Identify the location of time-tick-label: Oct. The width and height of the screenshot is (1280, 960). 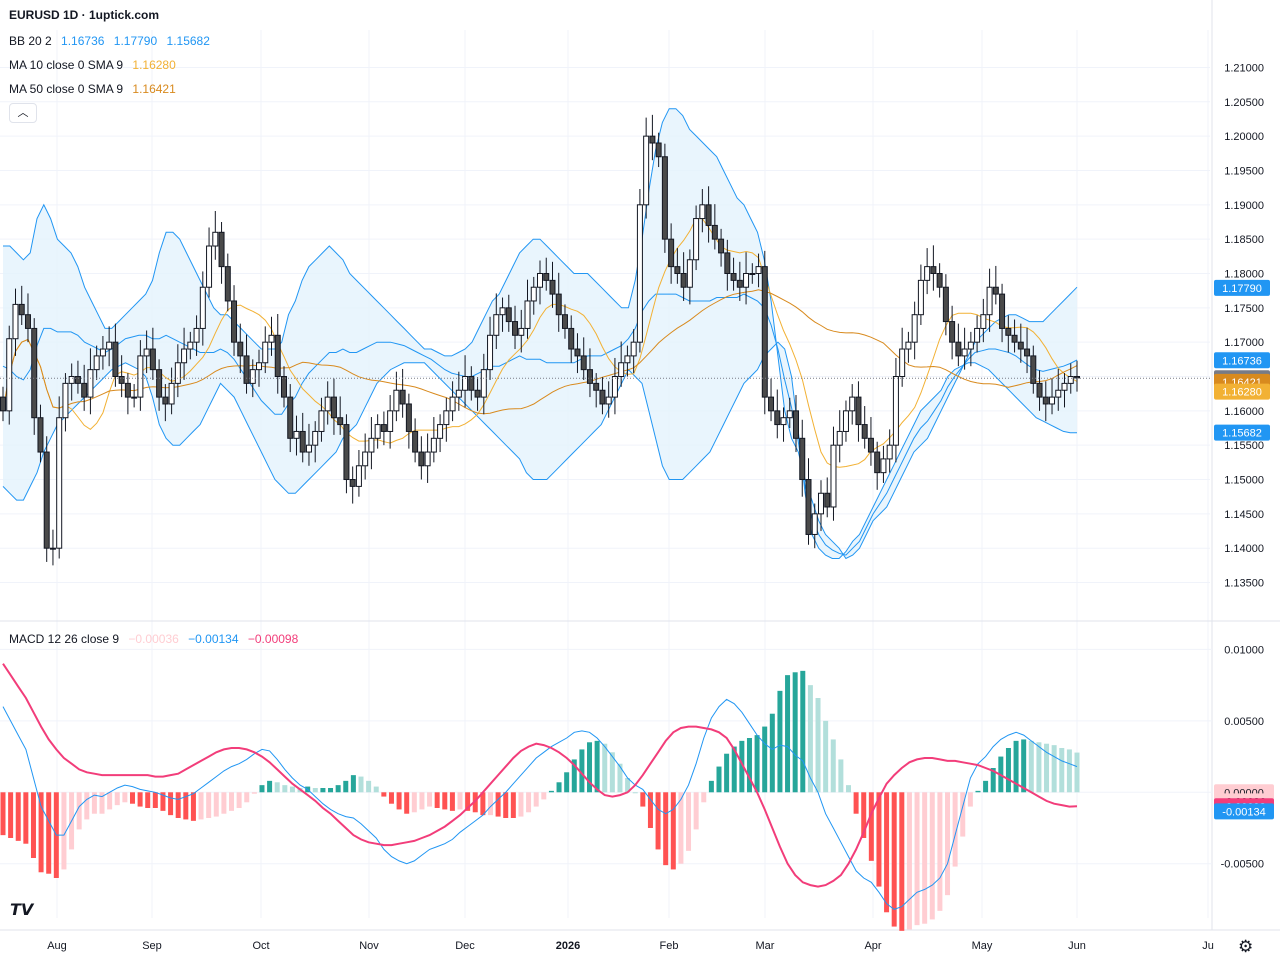
(260, 946).